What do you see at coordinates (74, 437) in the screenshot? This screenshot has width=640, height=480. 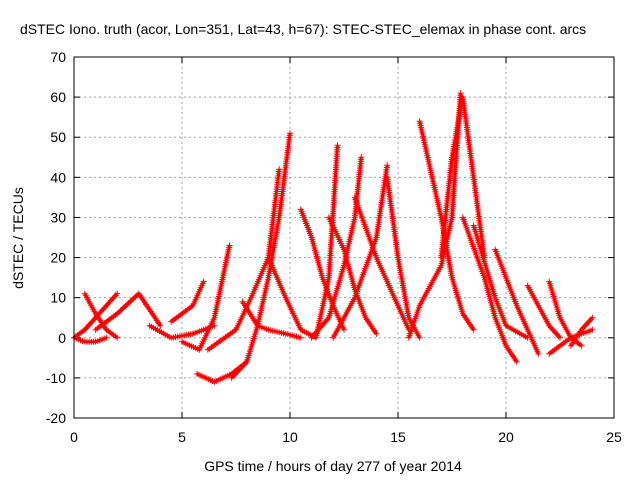 I see `x-tick-label: 0` at bounding box center [74, 437].